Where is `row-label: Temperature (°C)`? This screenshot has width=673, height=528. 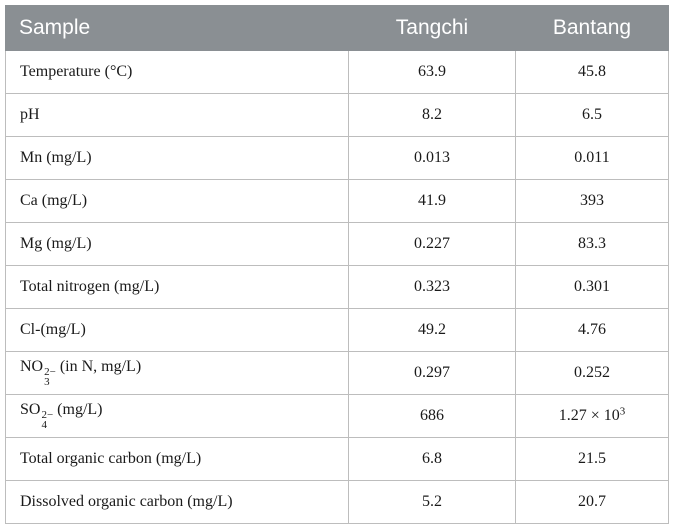
row-label: Temperature (°C) is located at coordinates (177, 72).